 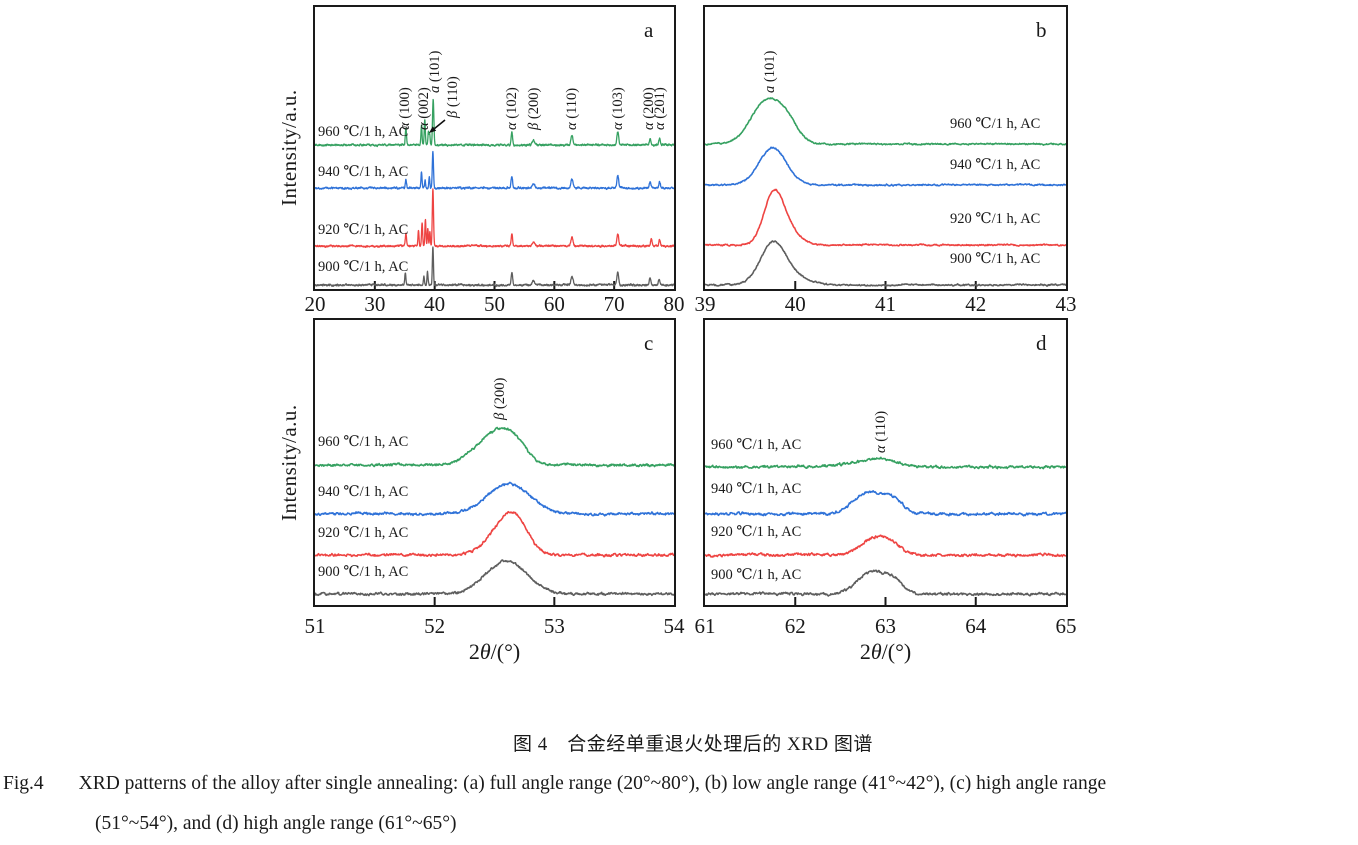 I want to click on x-tick-label: 42, so click(x=976, y=304).